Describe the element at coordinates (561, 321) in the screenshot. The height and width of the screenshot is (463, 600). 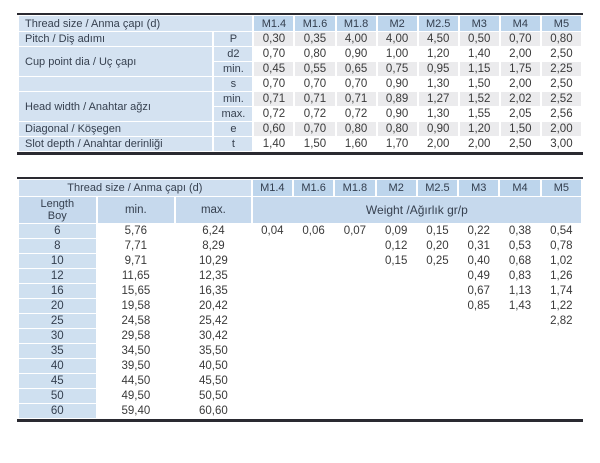
I see `weight-cell: 2,82` at that location.